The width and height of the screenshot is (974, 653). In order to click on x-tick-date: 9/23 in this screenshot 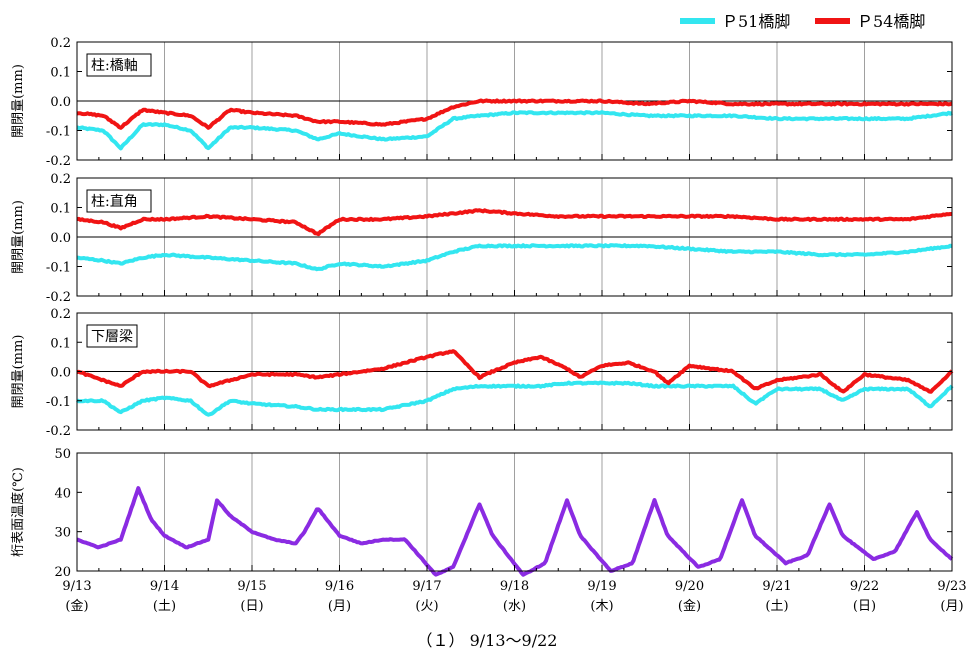, I will do `click(951, 586)`.